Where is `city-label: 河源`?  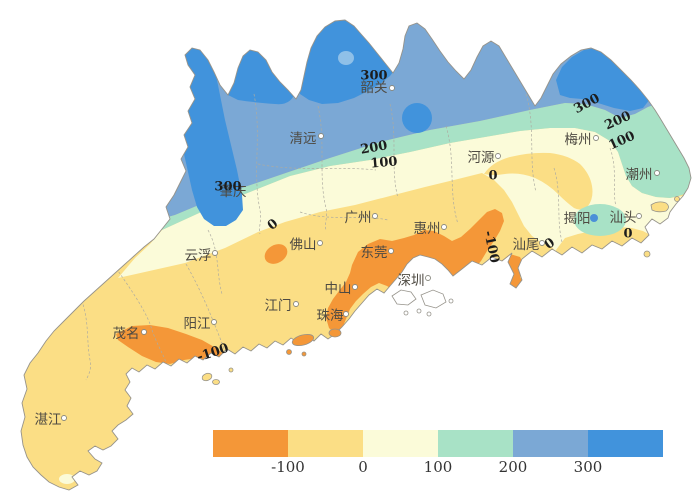
city-label: 河源 is located at coordinates (481, 158).